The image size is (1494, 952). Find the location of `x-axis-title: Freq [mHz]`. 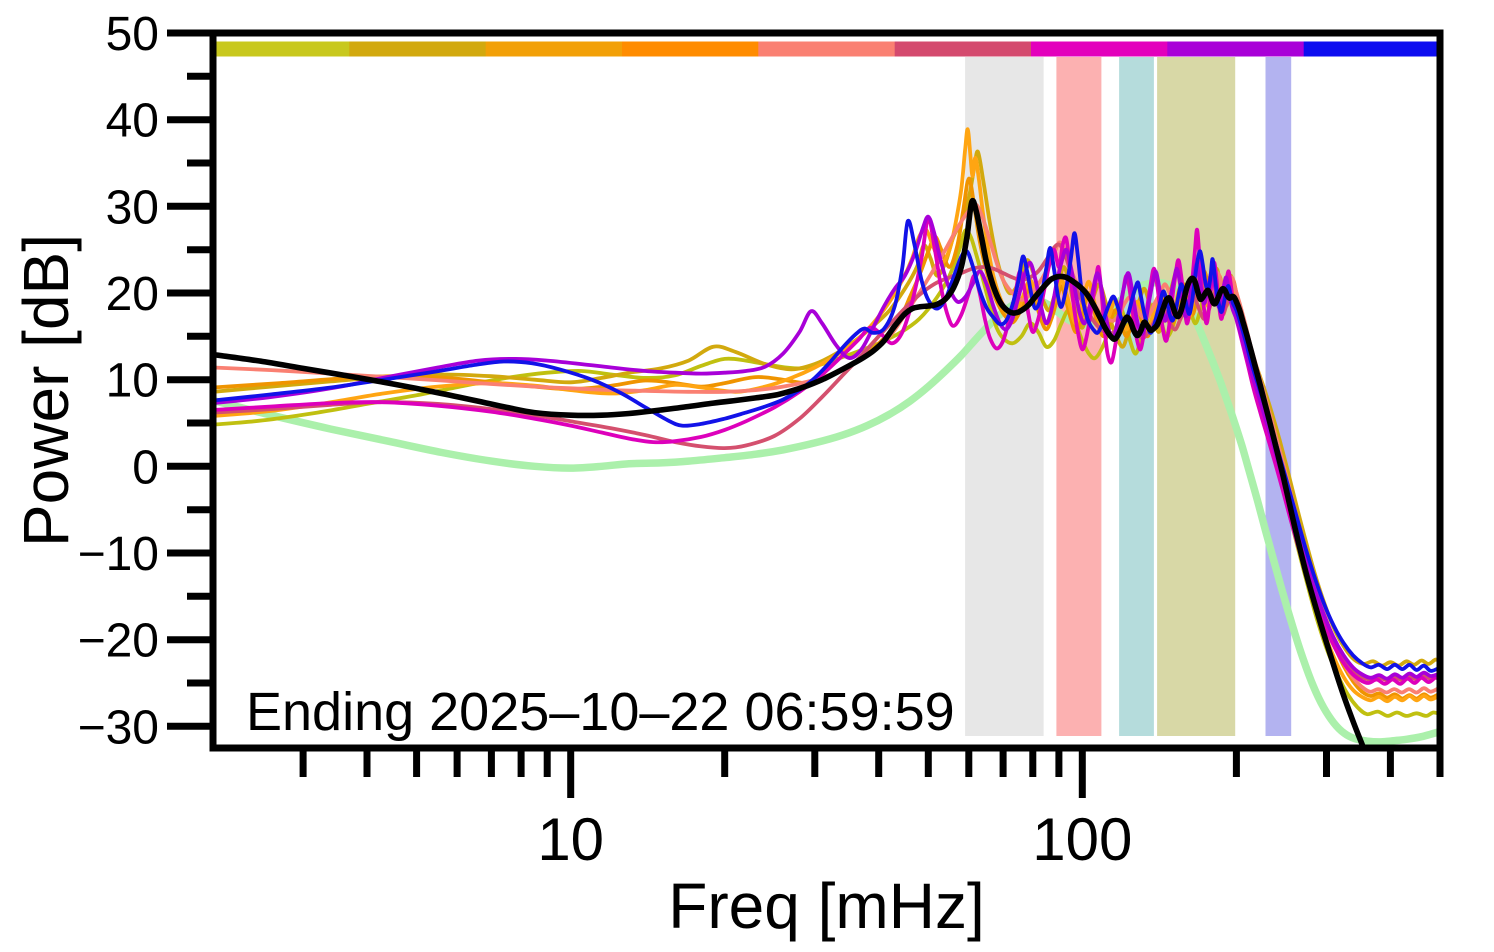

x-axis-title: Freq [mHz] is located at coordinates (826, 906).